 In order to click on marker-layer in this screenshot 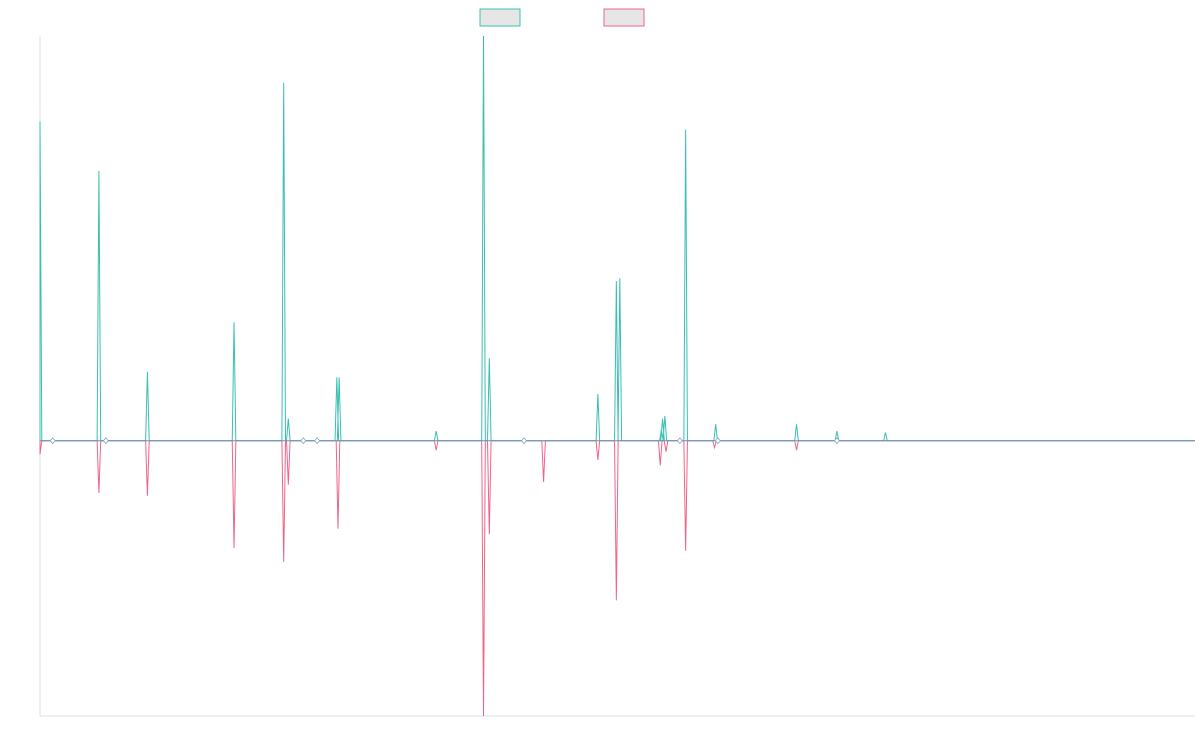, I will do `click(444, 441)`.